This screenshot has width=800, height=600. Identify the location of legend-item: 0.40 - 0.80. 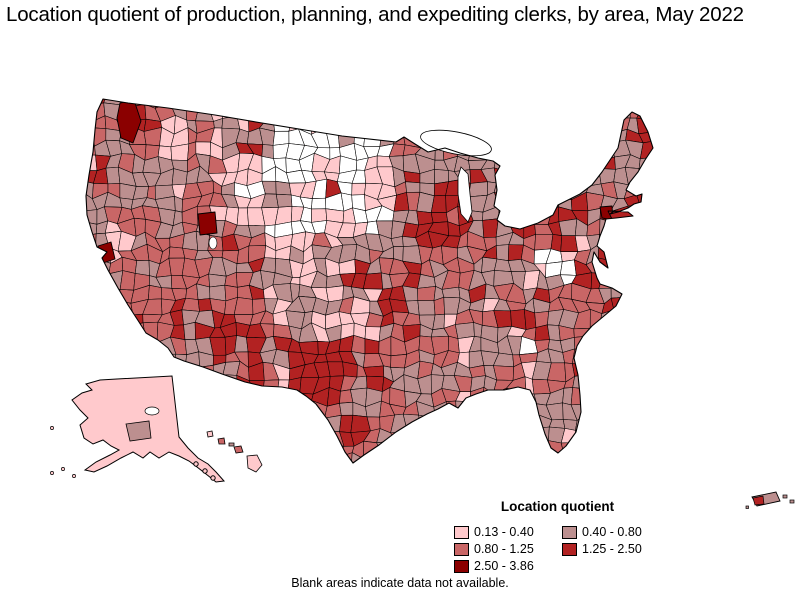
(615, 532).